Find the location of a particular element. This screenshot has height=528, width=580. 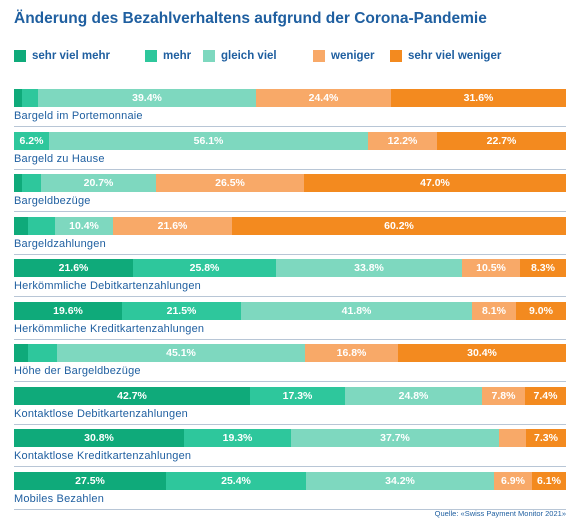

stacked-bar: 6.2% 56.1% 12.2% 22.7% is located at coordinates (290, 140).